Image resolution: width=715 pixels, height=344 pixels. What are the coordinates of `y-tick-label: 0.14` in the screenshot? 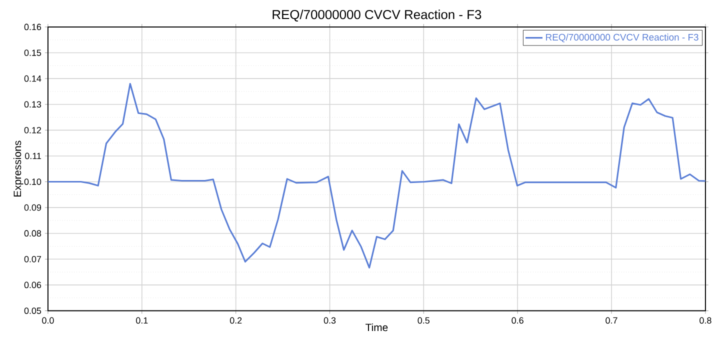 It's located at (33, 79).